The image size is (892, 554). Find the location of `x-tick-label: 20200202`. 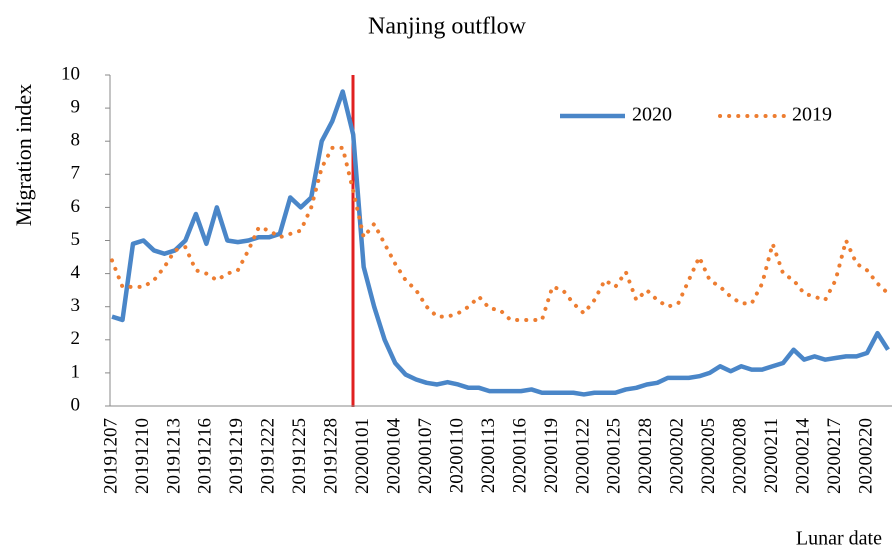

x-tick-label: 20200202 is located at coordinates (677, 456).